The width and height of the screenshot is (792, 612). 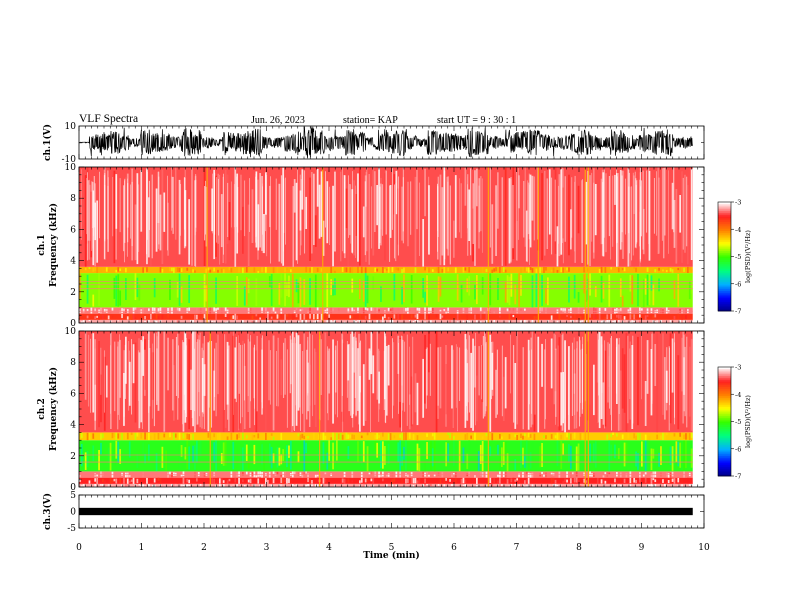 What do you see at coordinates (391, 555) in the screenshot?
I see `xaxis-label: Time (min)` at bounding box center [391, 555].